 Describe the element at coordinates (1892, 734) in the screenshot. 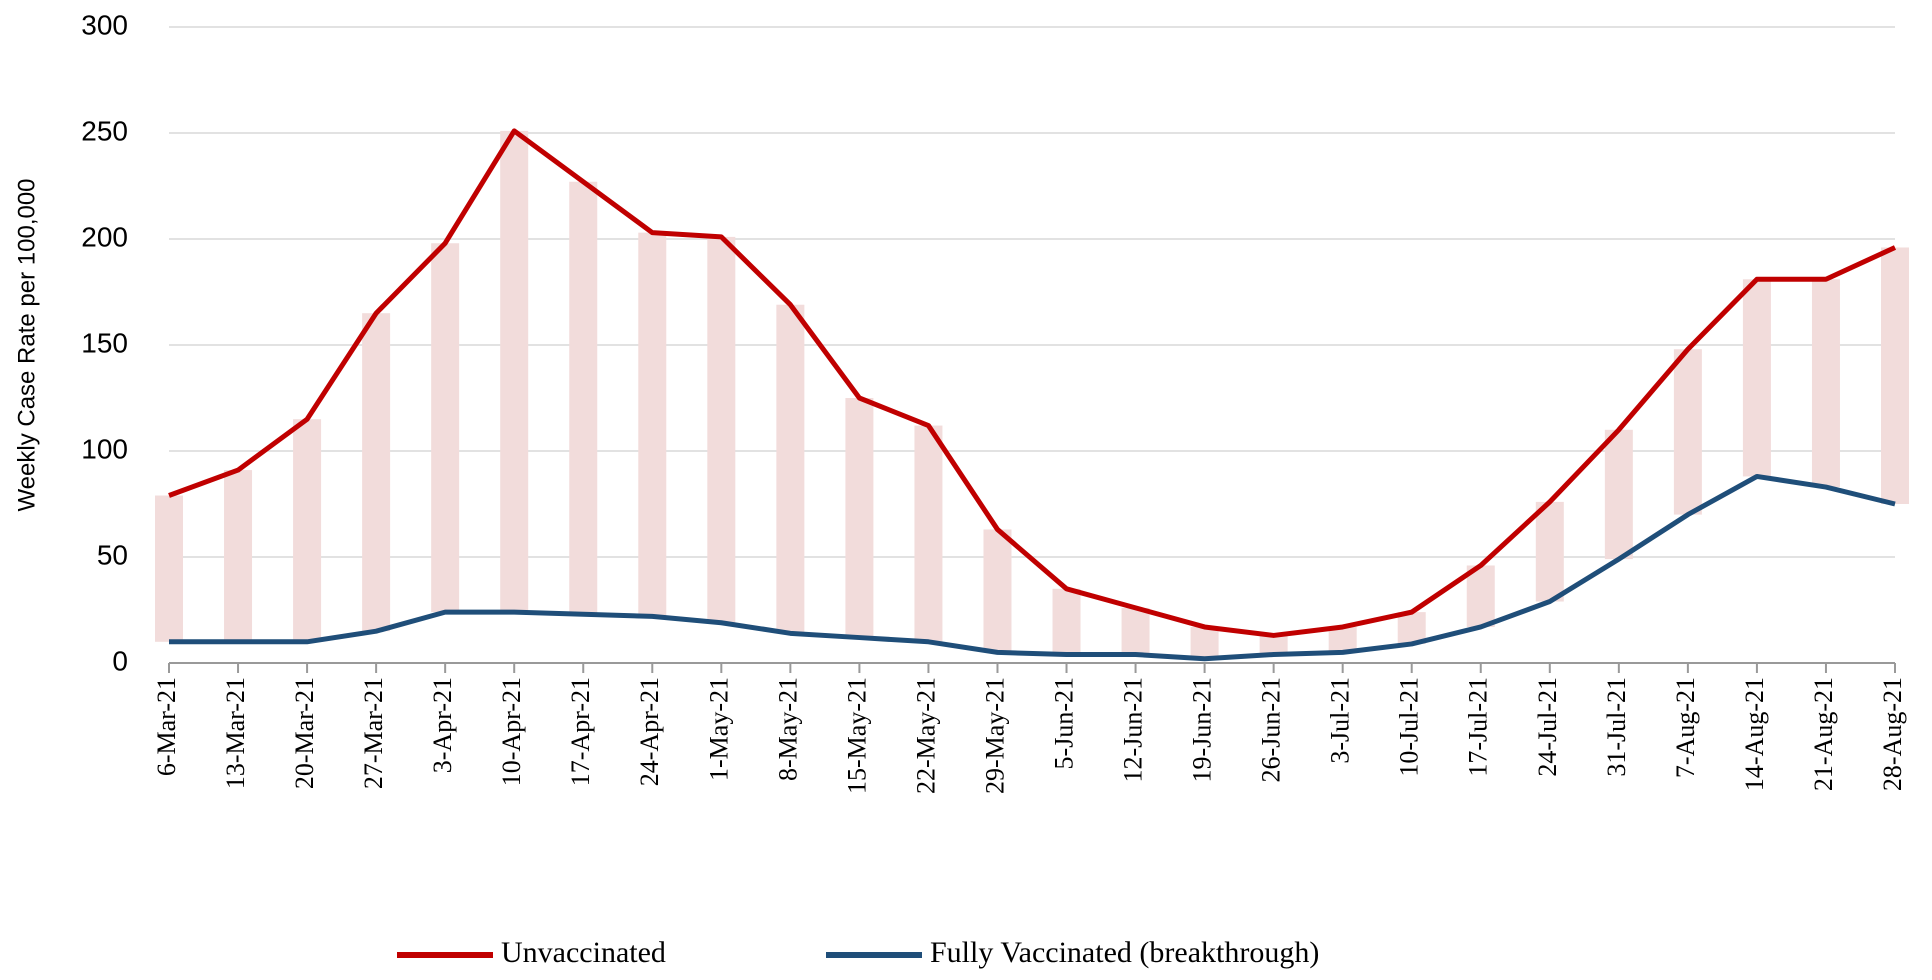

I see `x-tick-label: 28-Aug-21` at that location.